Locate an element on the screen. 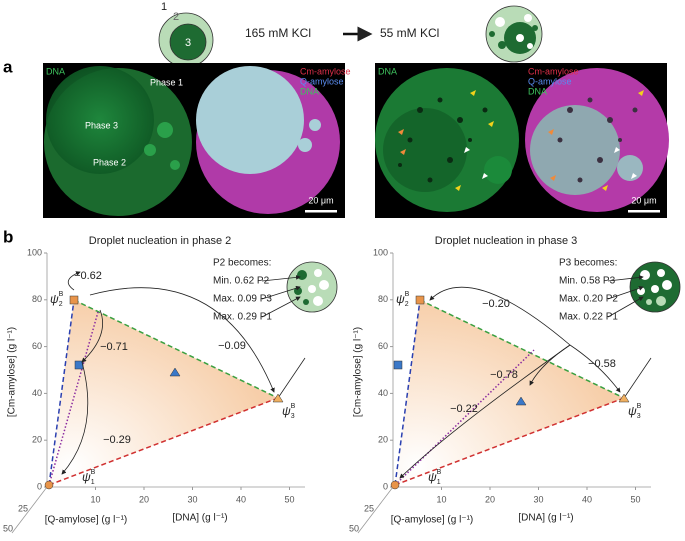 The width and height of the screenshot is (685, 541). legend-heading: P3 becomes: is located at coordinates (588, 263).